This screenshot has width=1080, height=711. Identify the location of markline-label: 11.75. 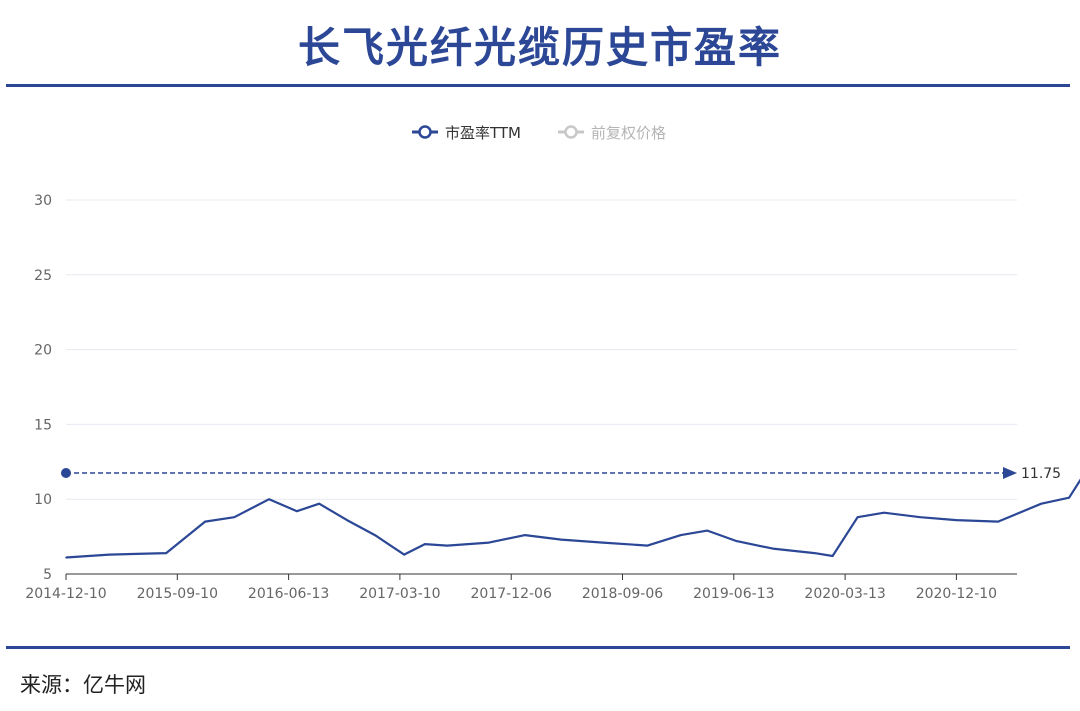
(1041, 474).